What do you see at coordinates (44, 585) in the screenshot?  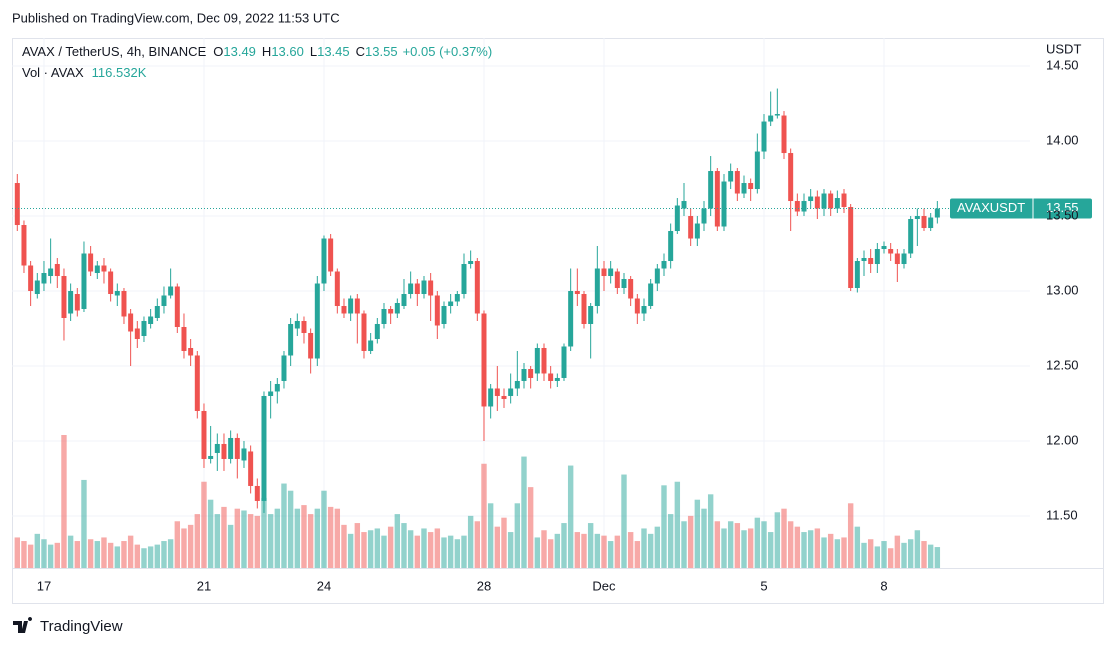 I see `x-tick-label: 17` at bounding box center [44, 585].